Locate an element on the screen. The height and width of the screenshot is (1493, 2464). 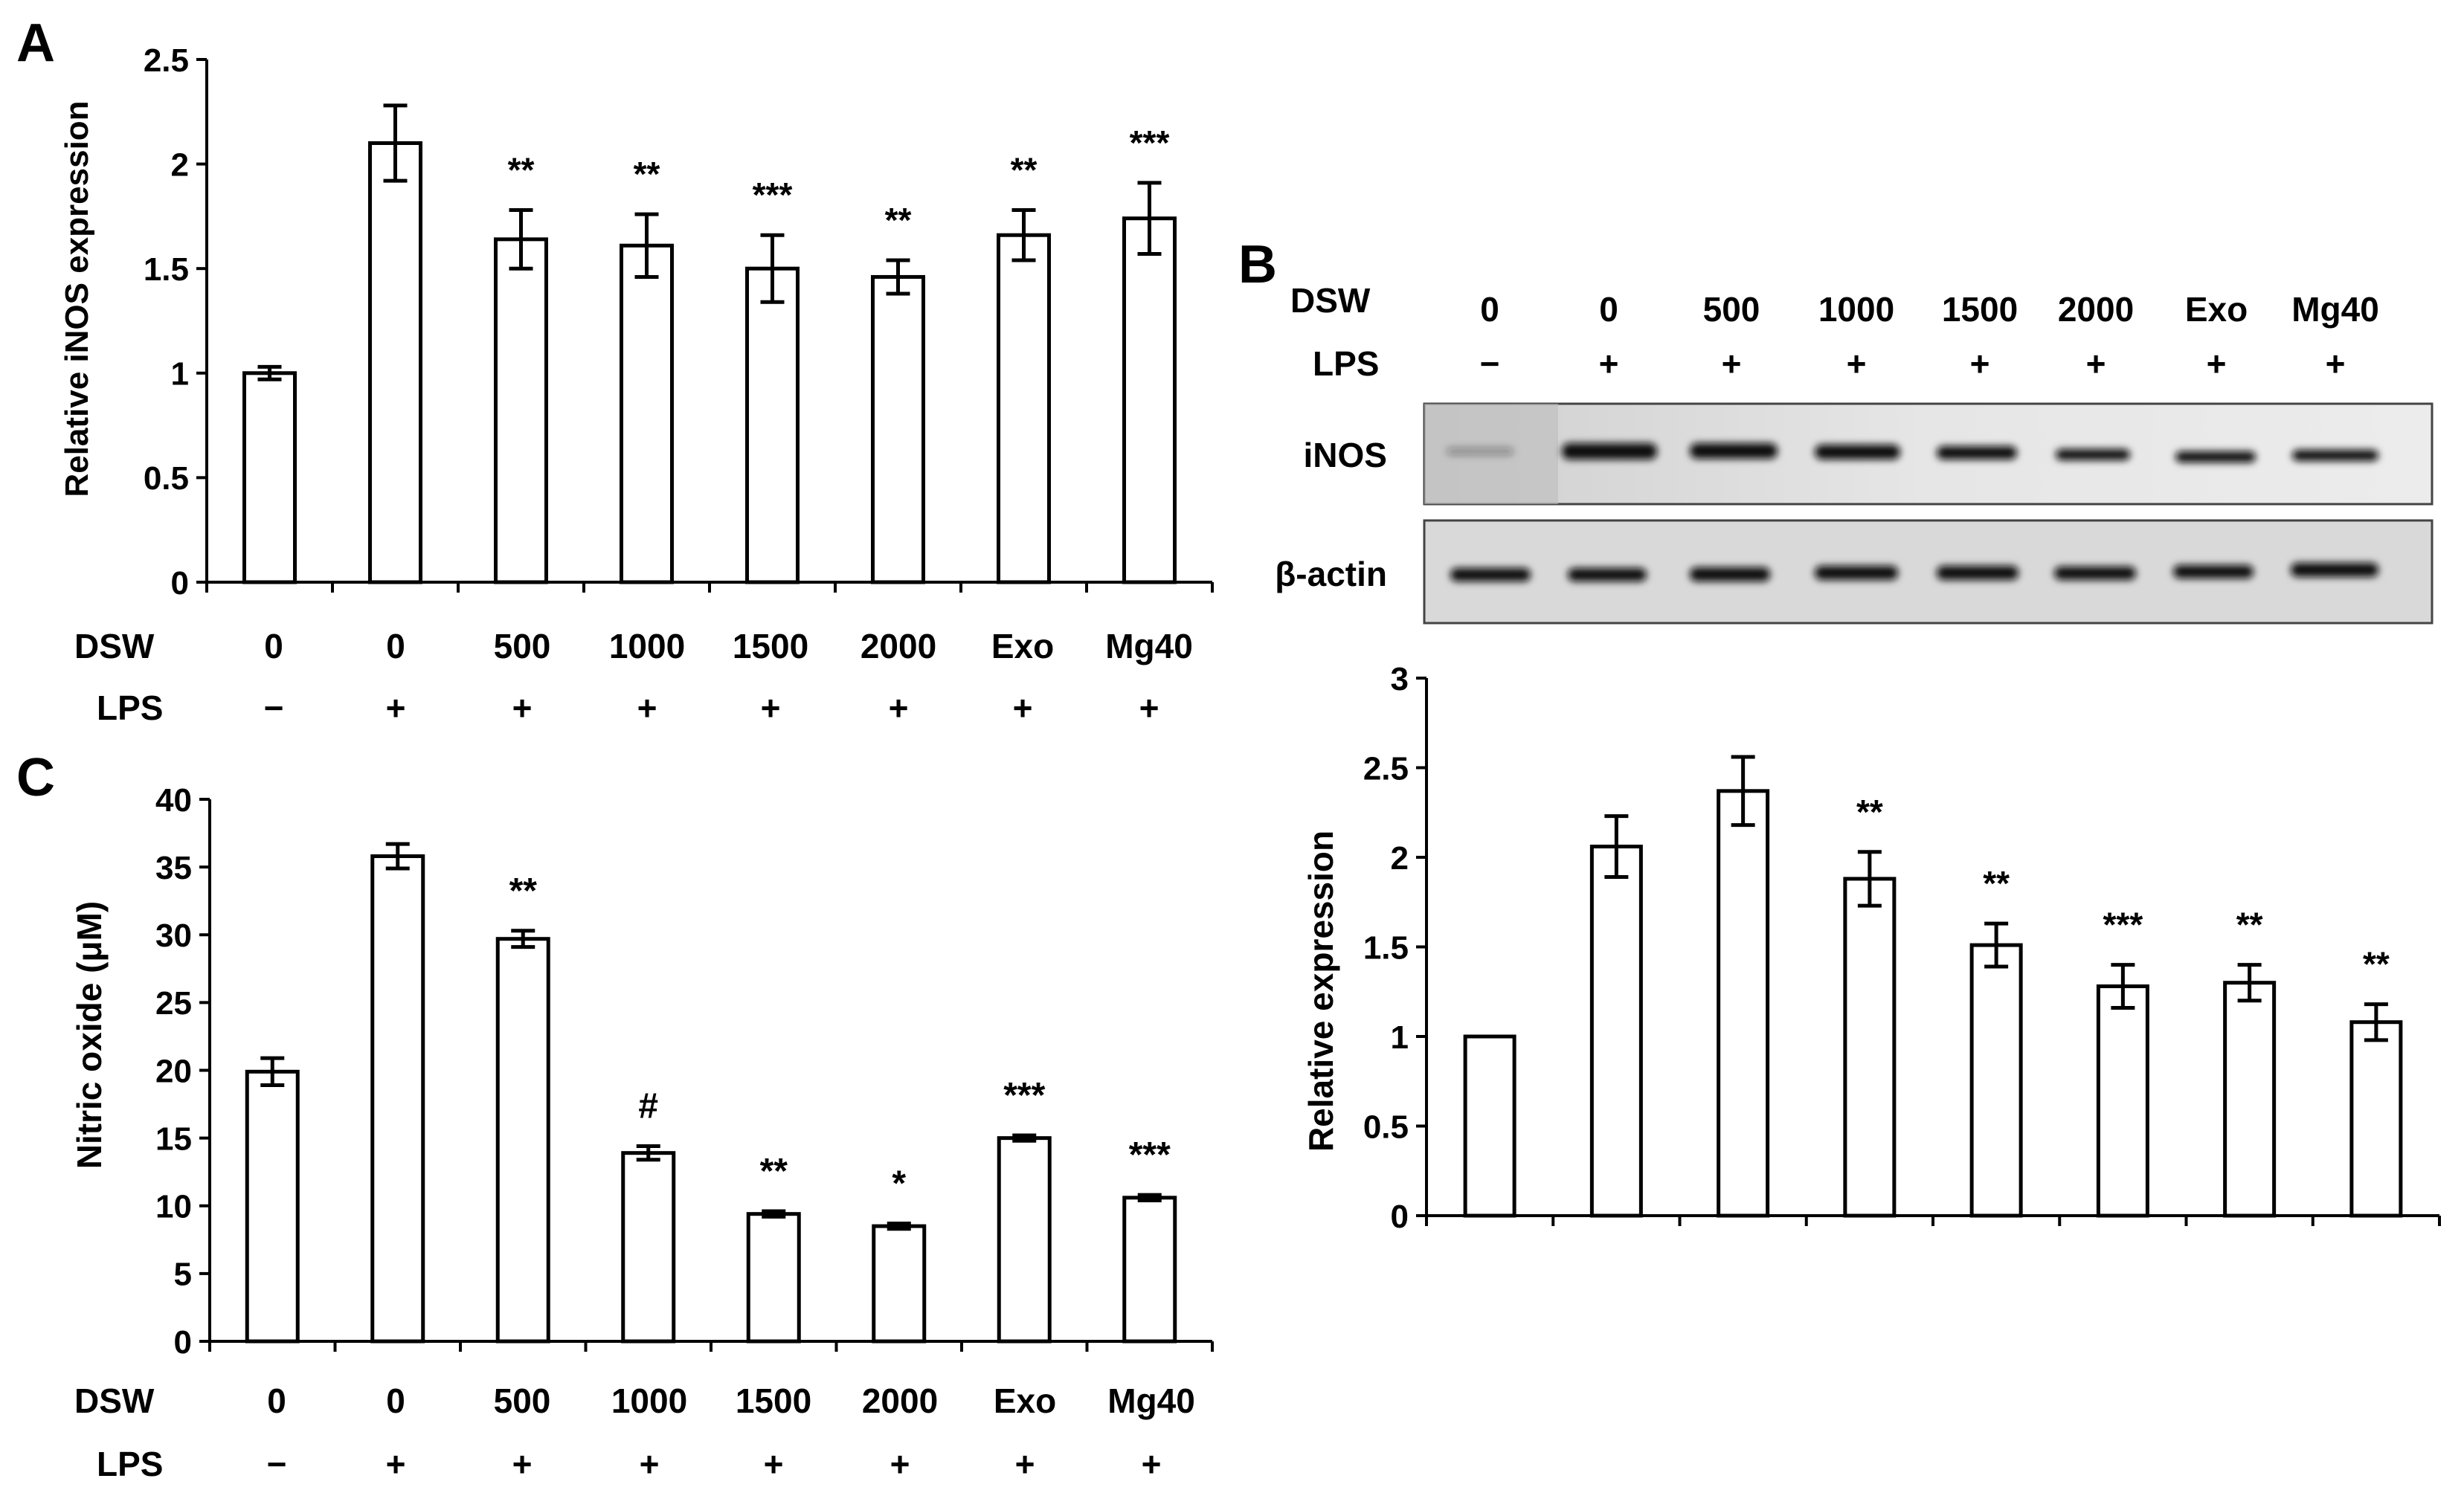
significance-label: * is located at coordinates (899, 1183).